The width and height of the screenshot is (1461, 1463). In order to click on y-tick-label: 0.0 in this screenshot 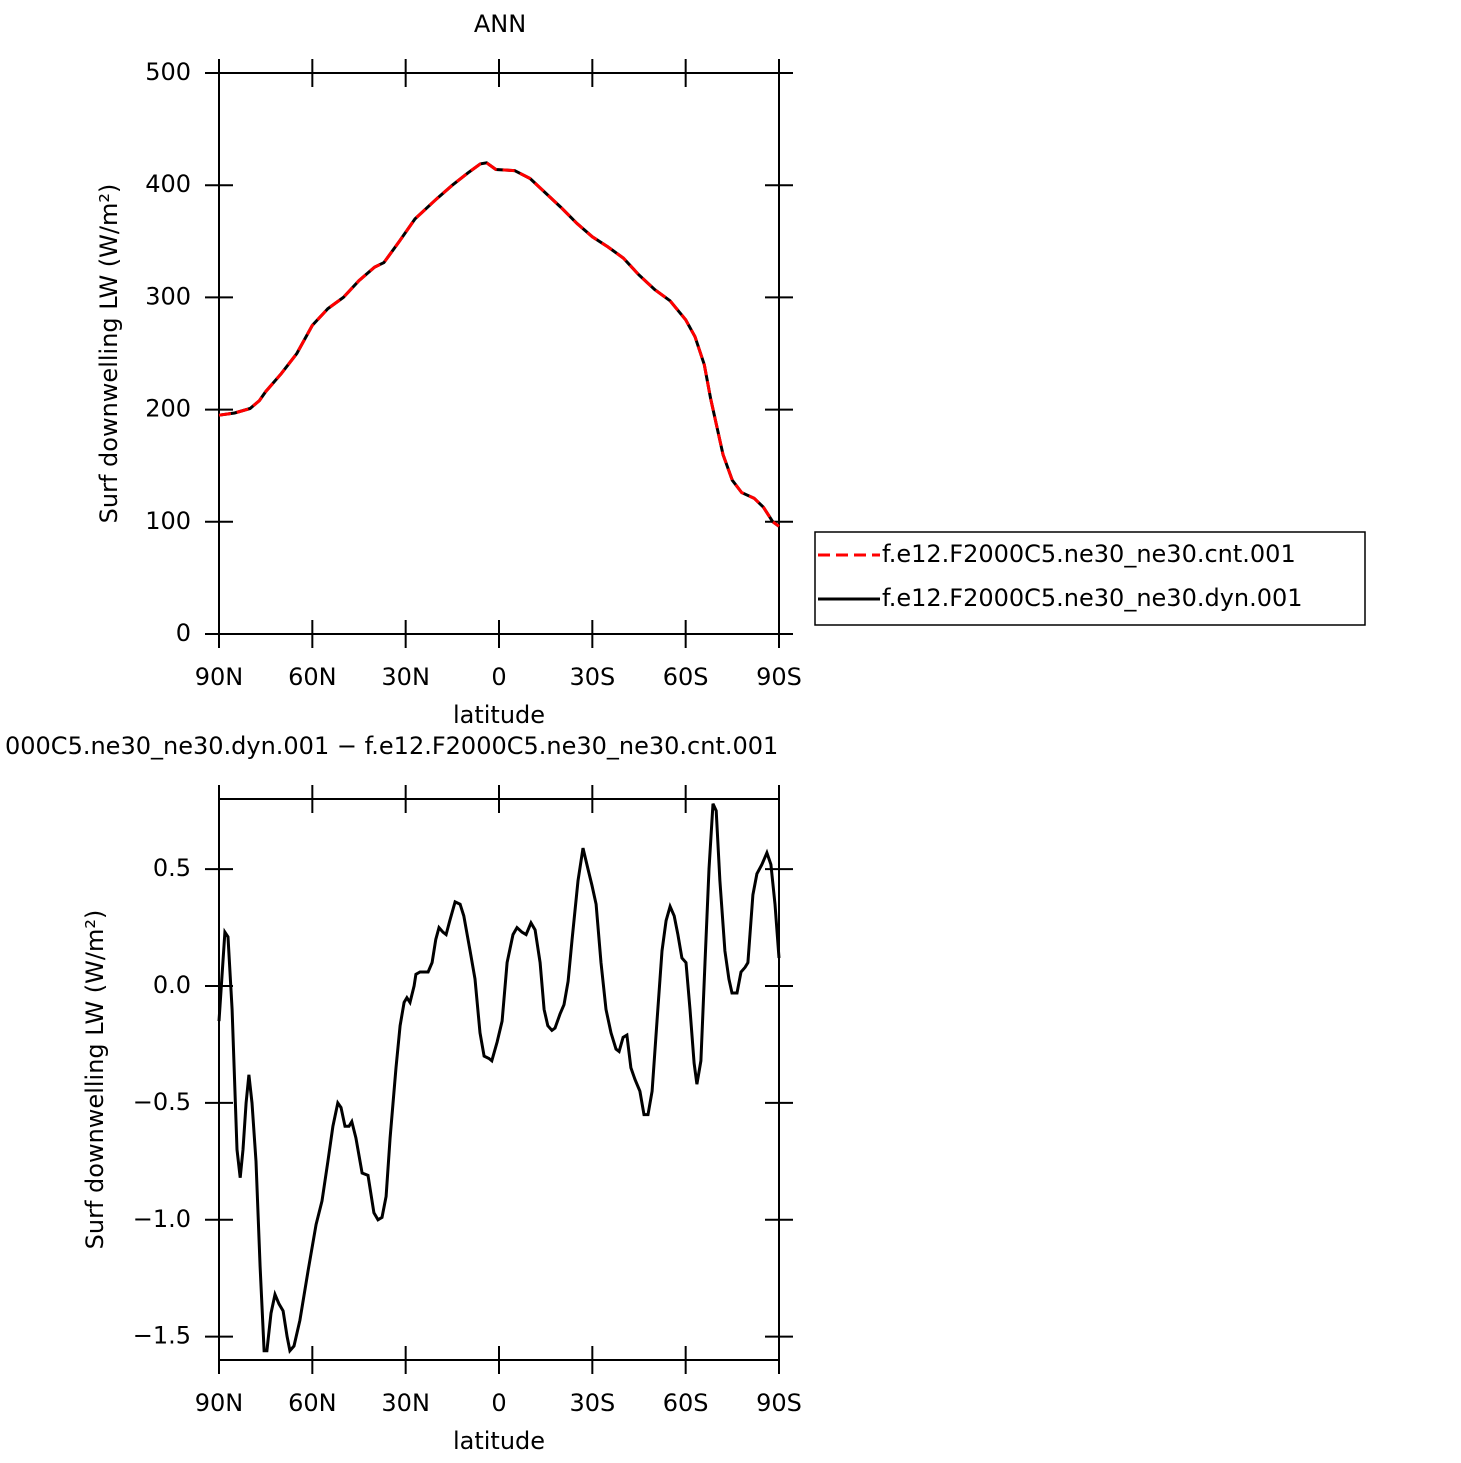, I will do `click(172, 985)`.